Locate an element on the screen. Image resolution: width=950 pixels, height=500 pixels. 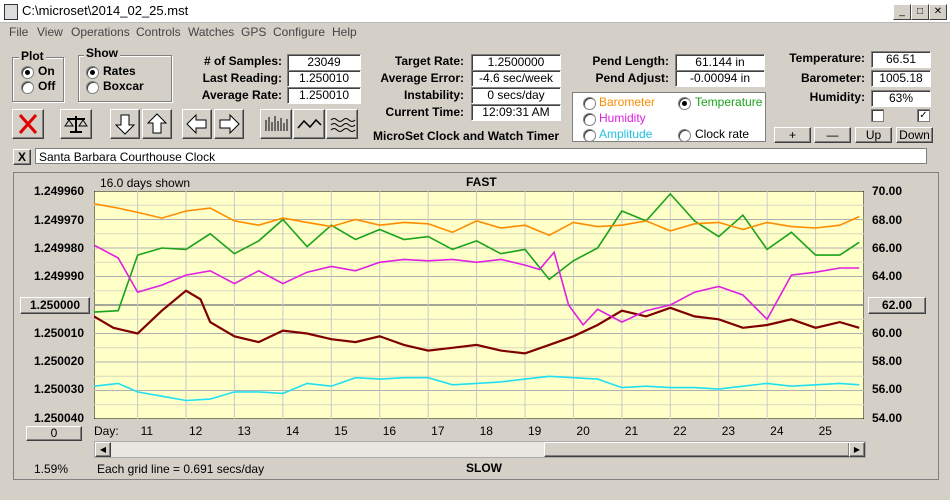
menu-configure: Configure is located at coordinates (299, 32).